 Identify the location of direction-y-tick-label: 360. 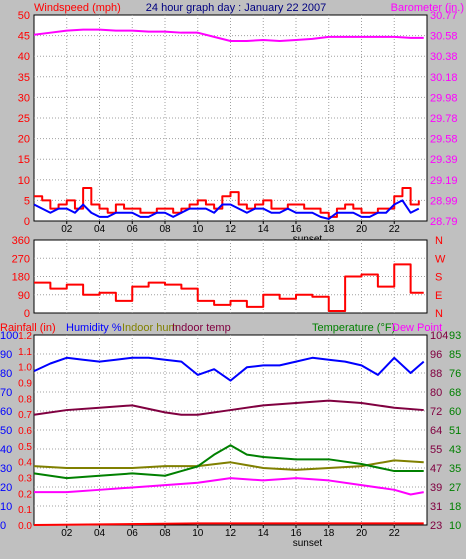
(21, 241).